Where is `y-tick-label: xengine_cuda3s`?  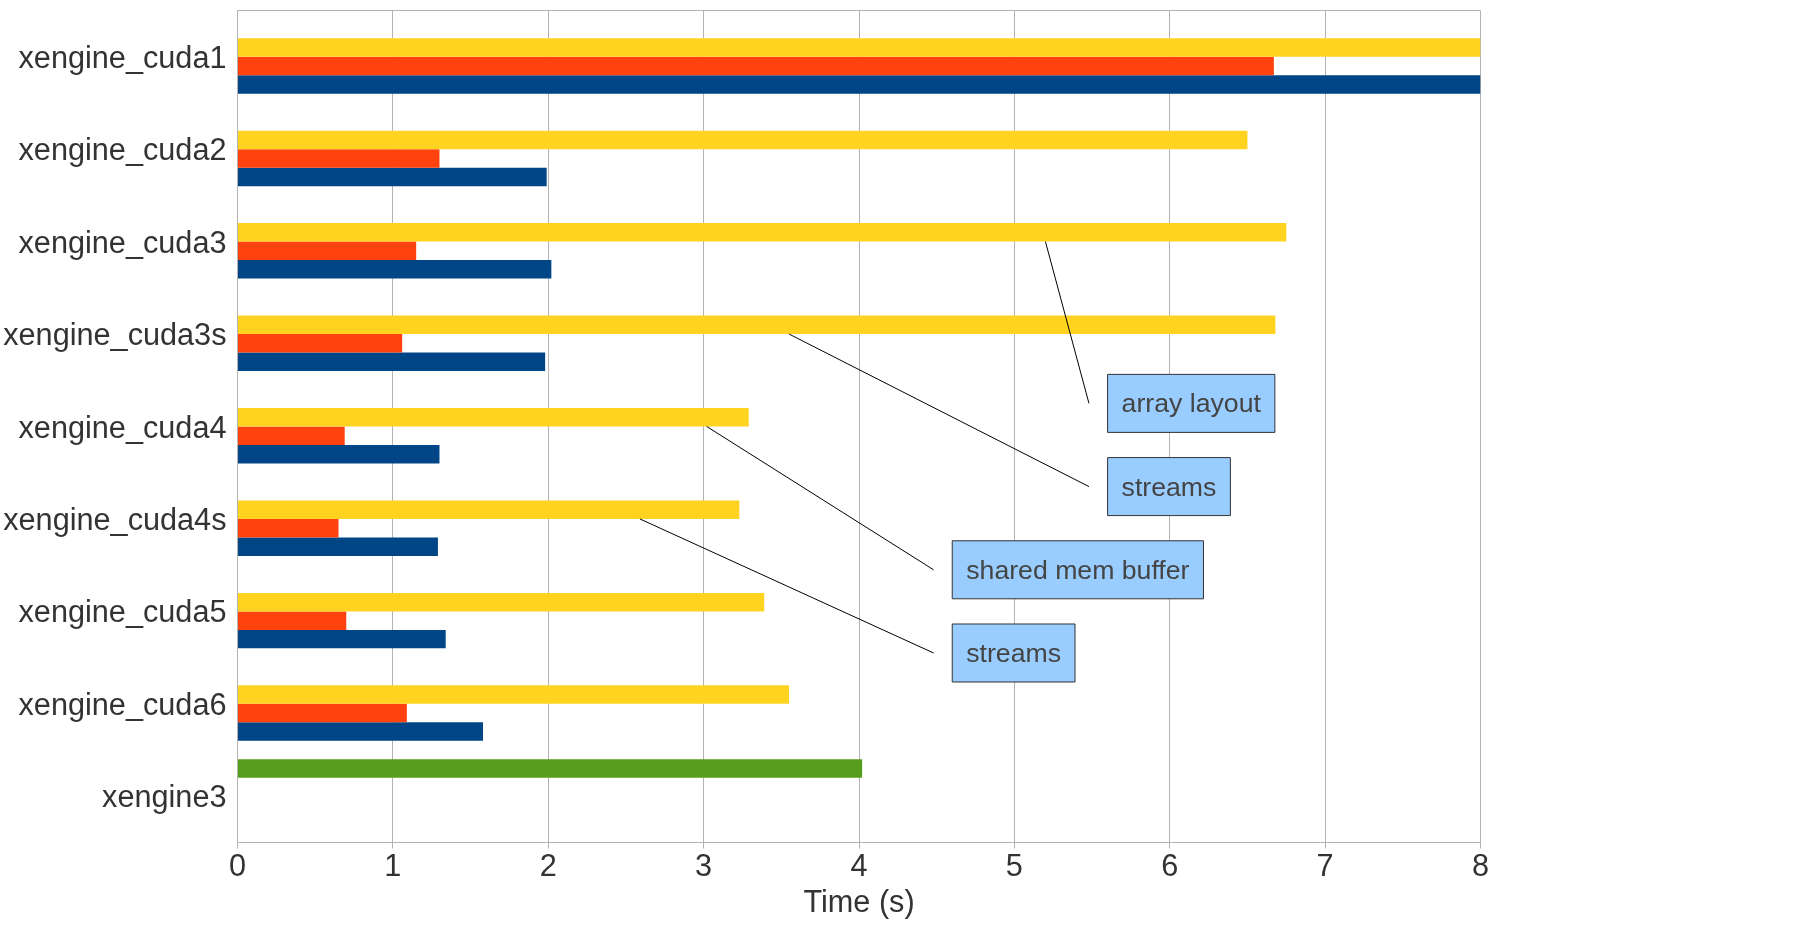
y-tick-label: xengine_cuda3s is located at coordinates (115, 335).